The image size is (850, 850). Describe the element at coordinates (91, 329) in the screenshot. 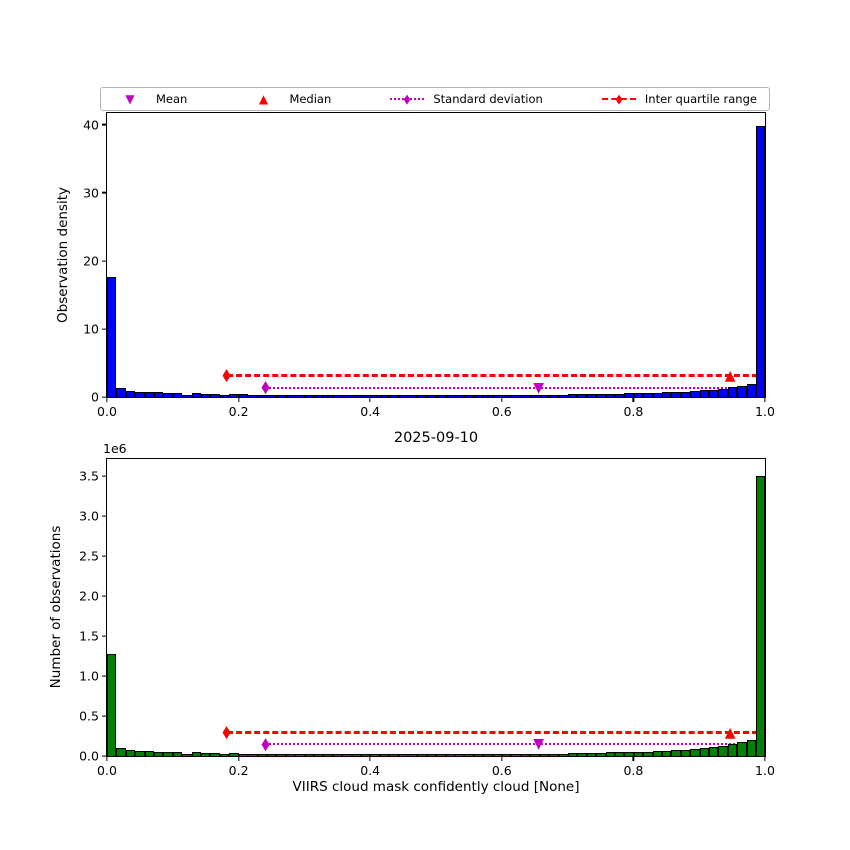

I see `y-tick-label: 10` at that location.